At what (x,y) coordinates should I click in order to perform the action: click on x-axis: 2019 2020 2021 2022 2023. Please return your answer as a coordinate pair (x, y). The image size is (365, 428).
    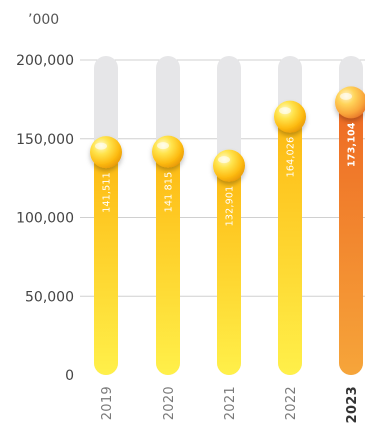
    Looking at the image, I should click on (230, 404).